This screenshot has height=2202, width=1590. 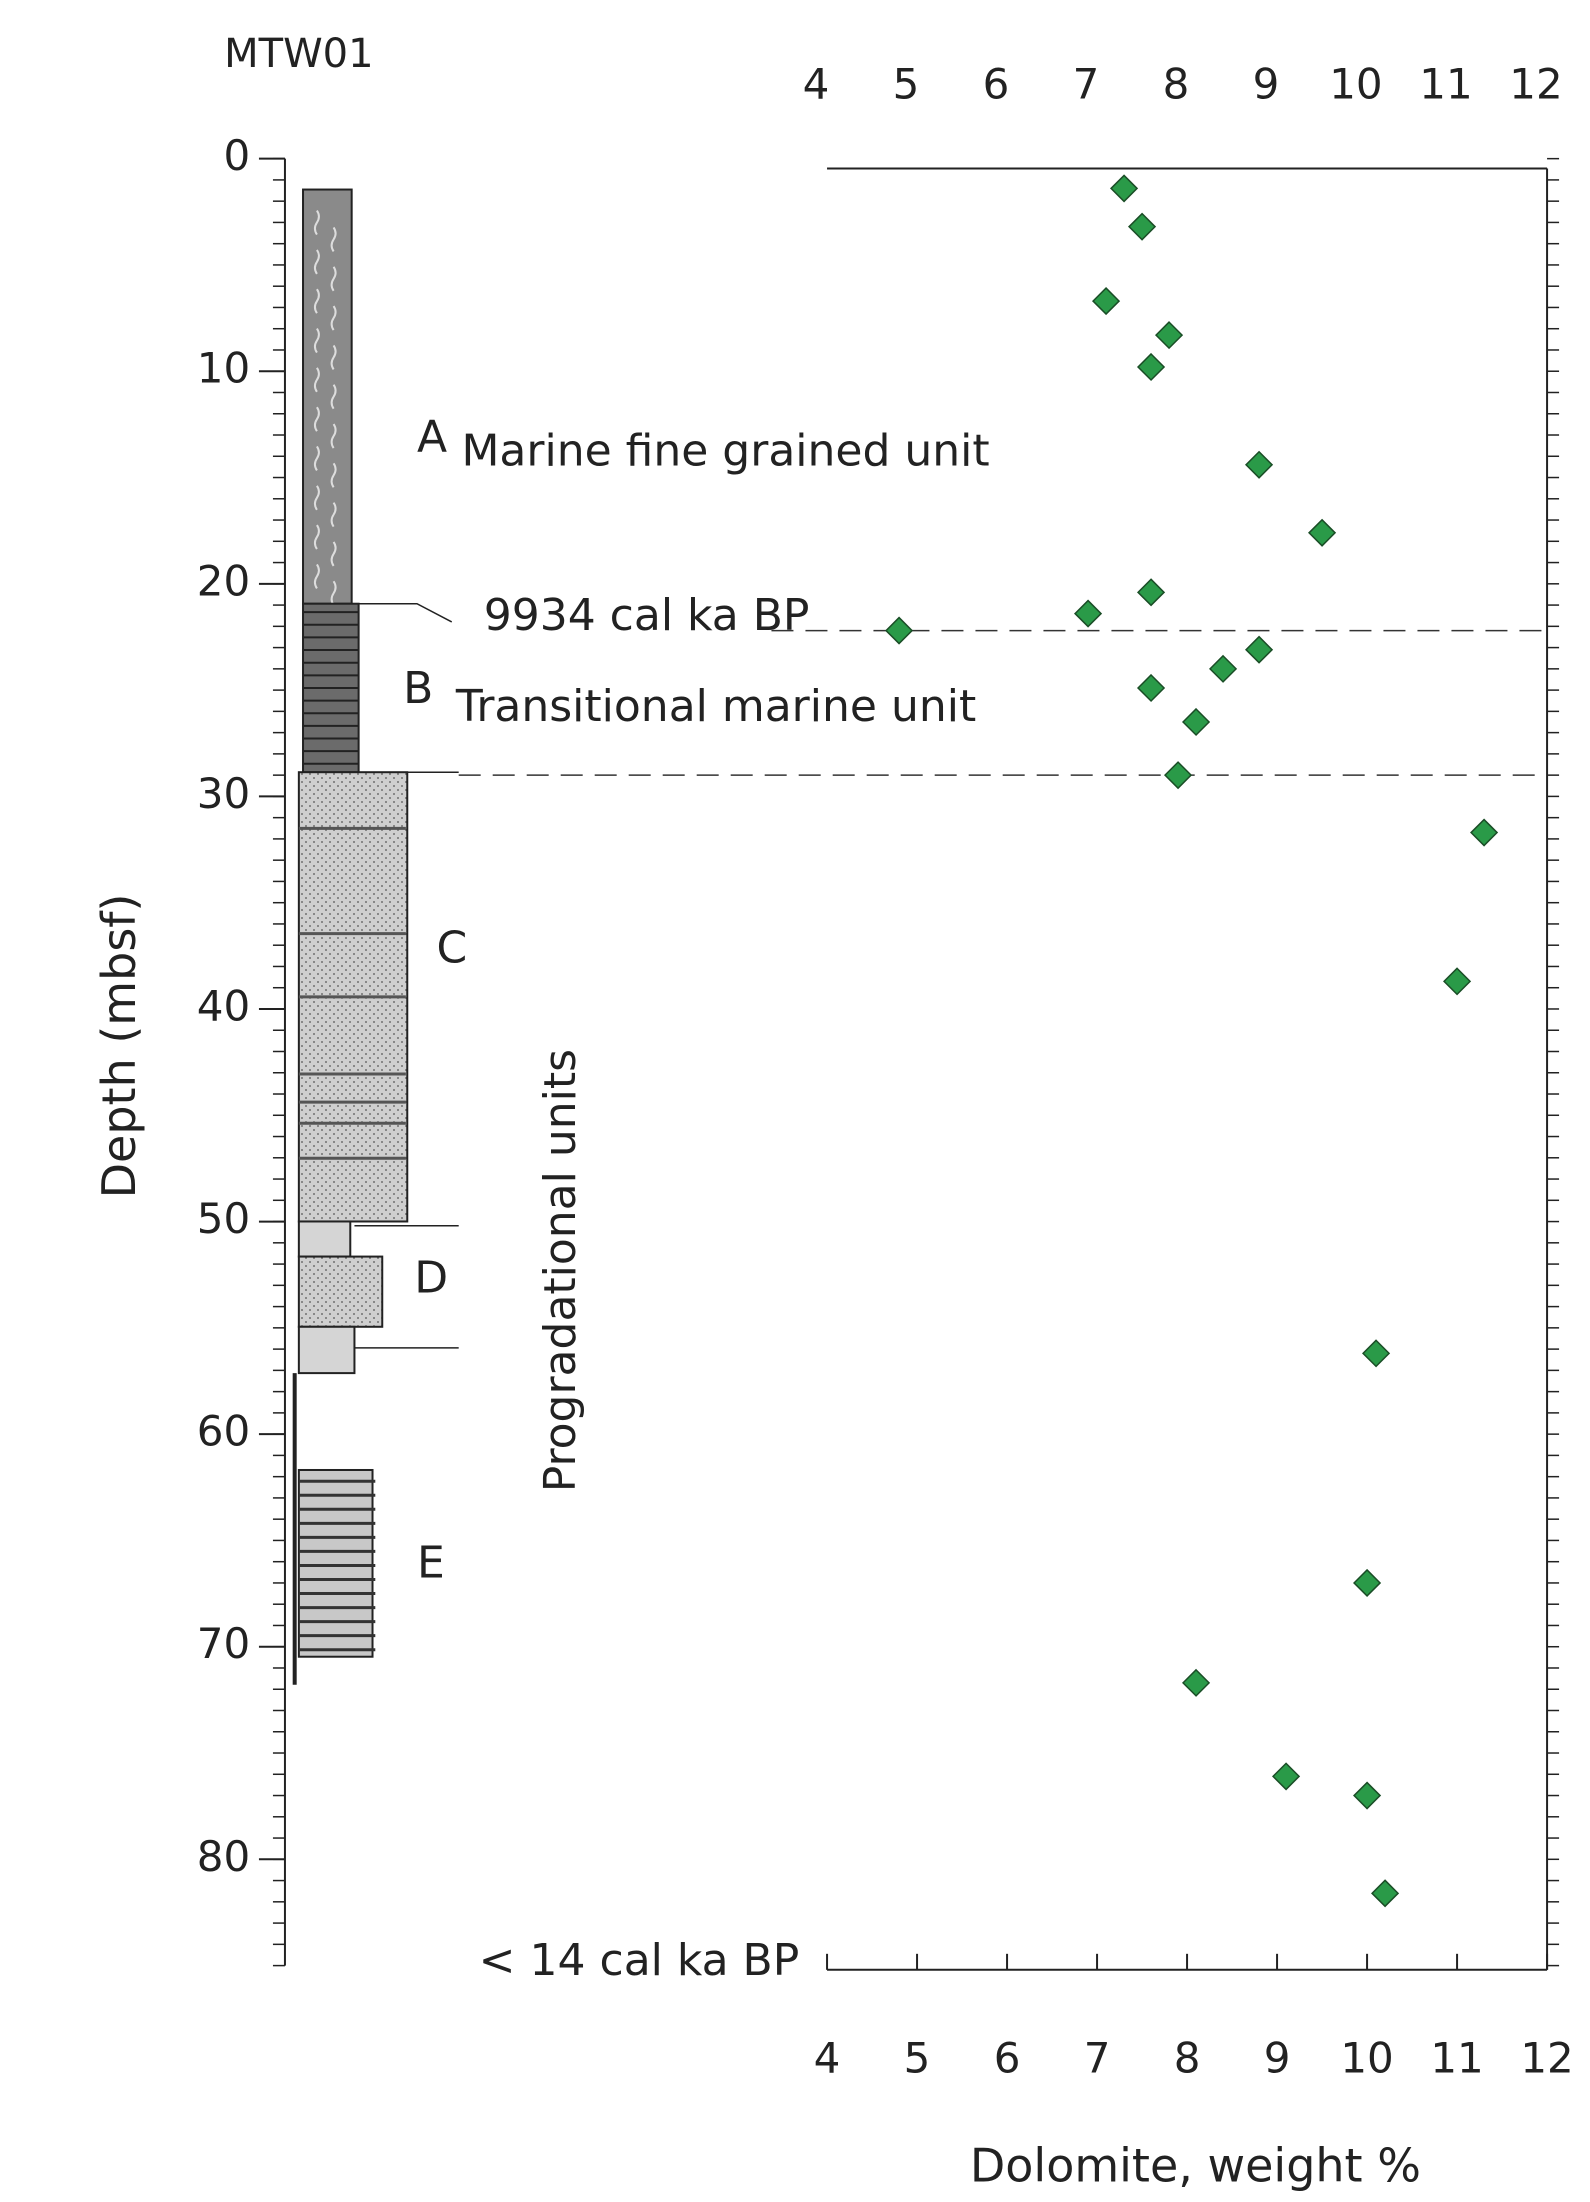 I want to click on x-top-tick-label: 4, so click(x=816, y=84).